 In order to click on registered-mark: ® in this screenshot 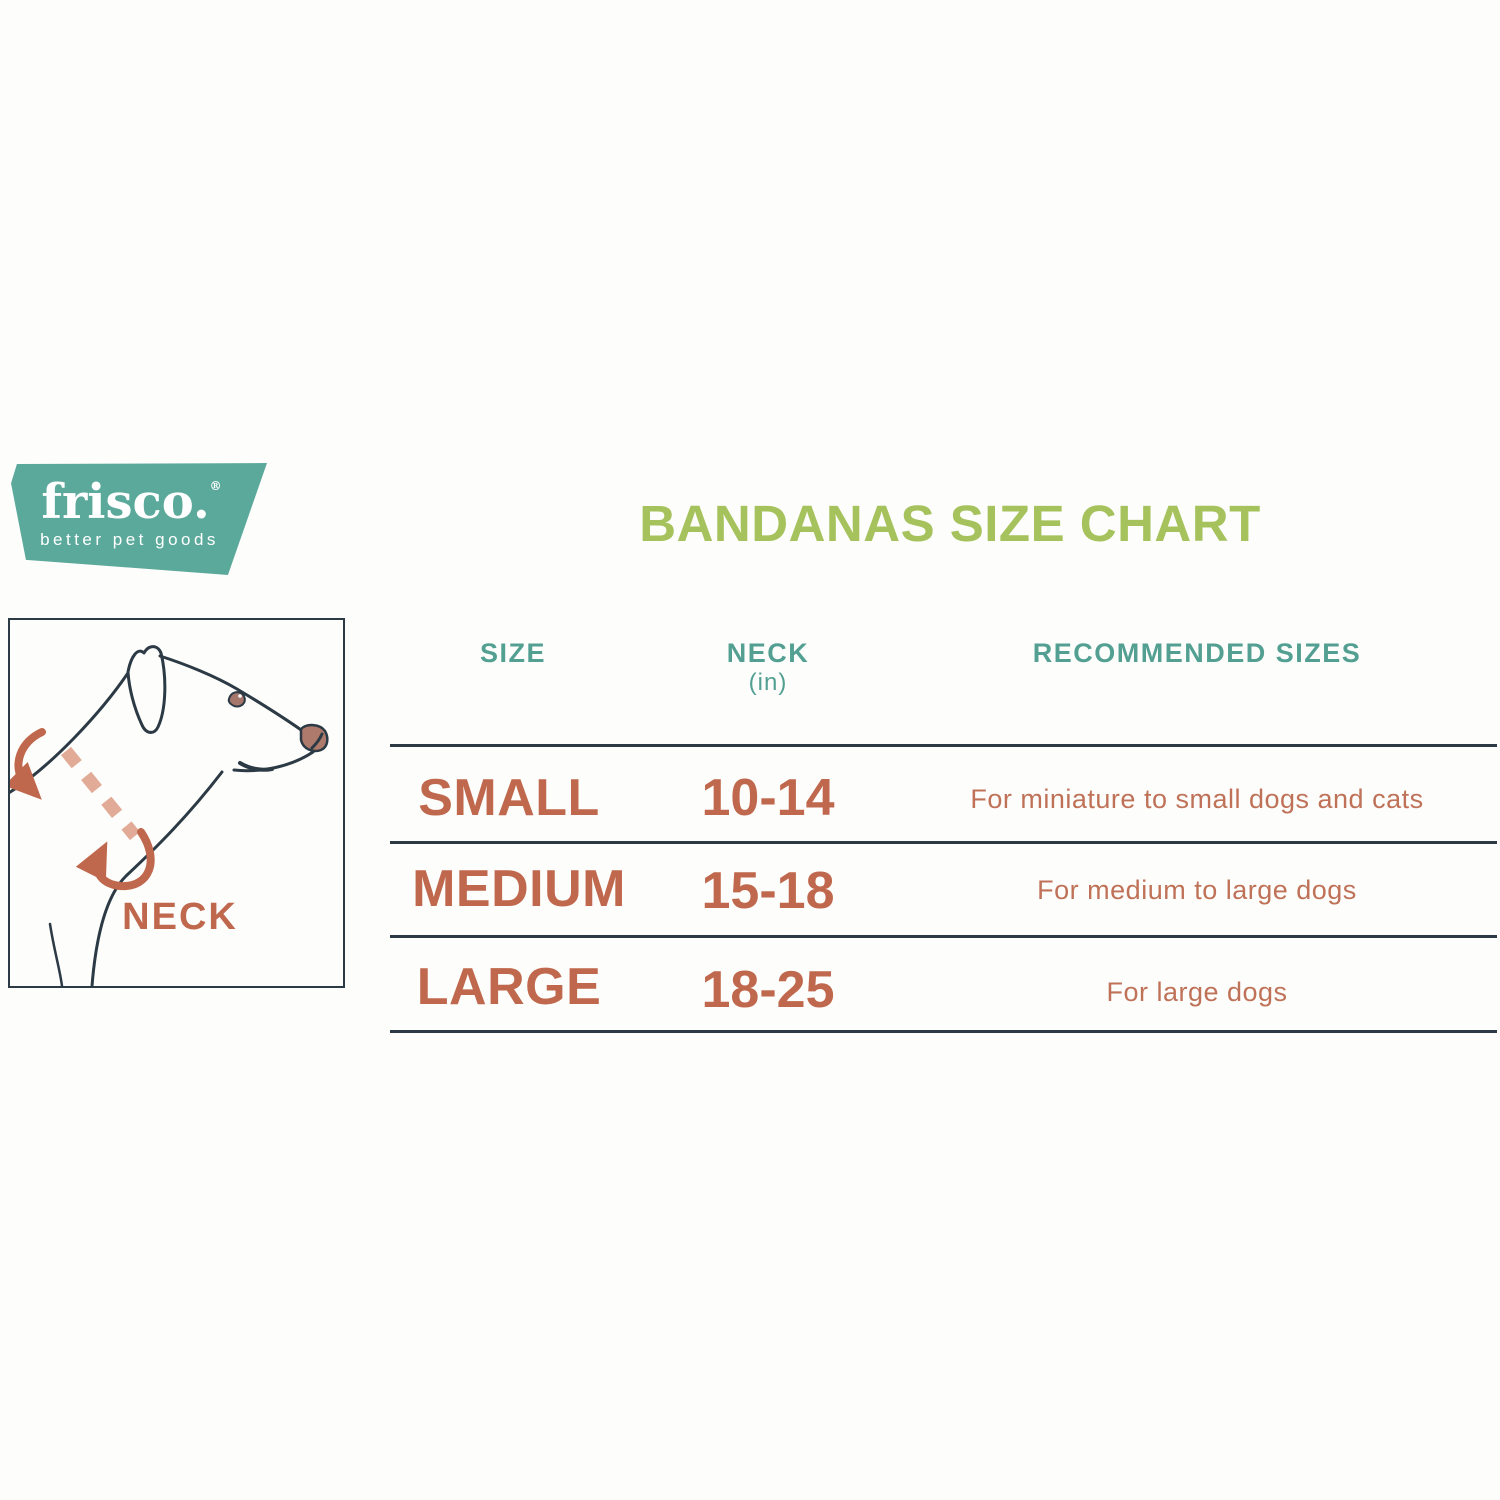, I will do `click(215, 486)`.